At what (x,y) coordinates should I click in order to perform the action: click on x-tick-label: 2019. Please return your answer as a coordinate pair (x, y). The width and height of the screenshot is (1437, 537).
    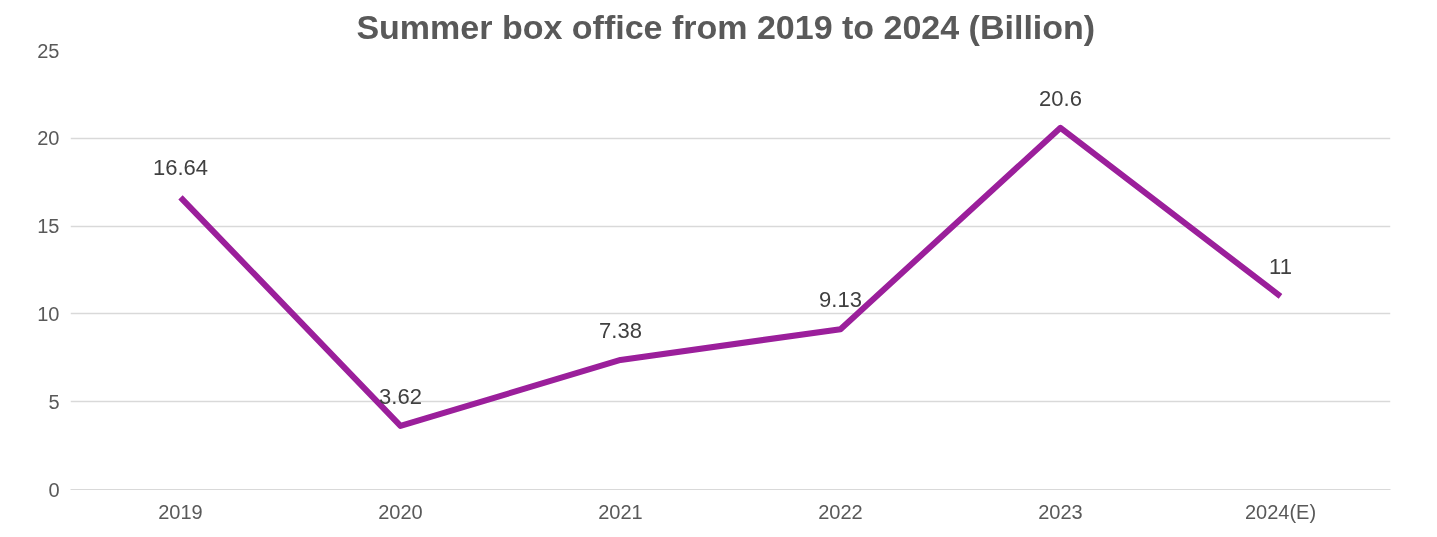
    Looking at the image, I should click on (180, 511).